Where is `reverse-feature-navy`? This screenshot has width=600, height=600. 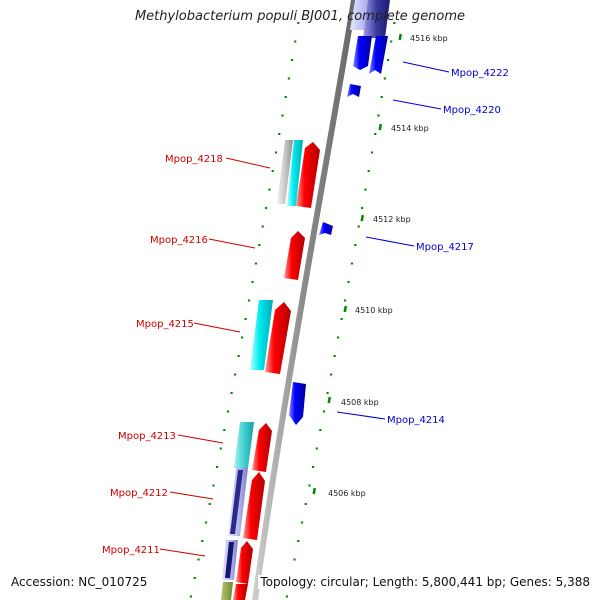 reverse-feature-navy is located at coordinates (376, 19).